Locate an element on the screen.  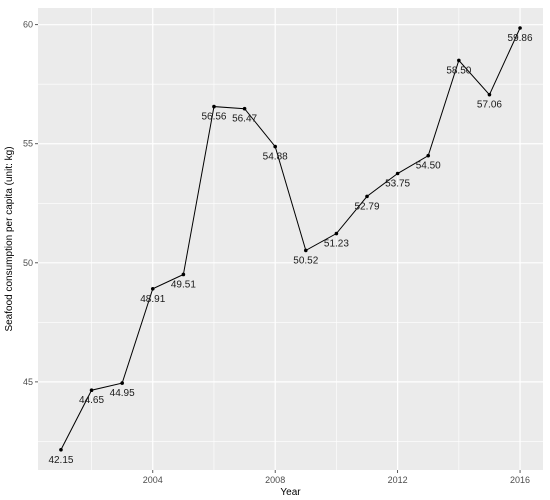
x-axis-ticks: 2004 2008 2012 2016 is located at coordinates (336, 477).